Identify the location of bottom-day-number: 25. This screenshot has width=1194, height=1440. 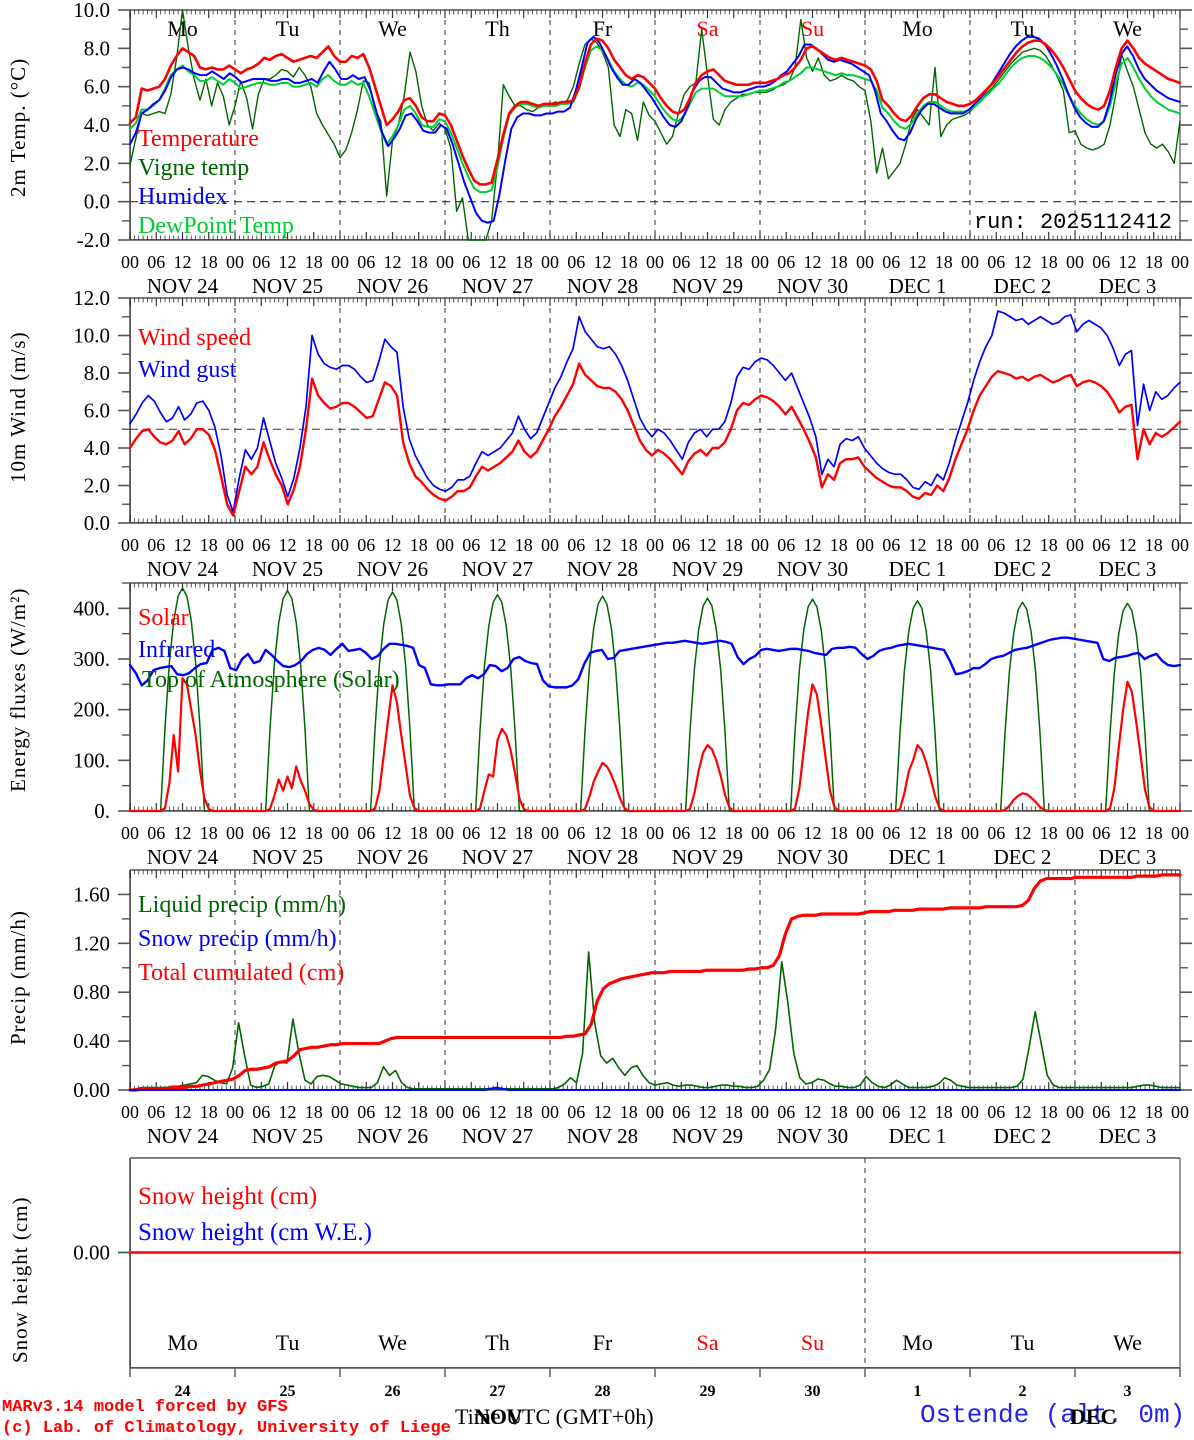
(288, 1391).